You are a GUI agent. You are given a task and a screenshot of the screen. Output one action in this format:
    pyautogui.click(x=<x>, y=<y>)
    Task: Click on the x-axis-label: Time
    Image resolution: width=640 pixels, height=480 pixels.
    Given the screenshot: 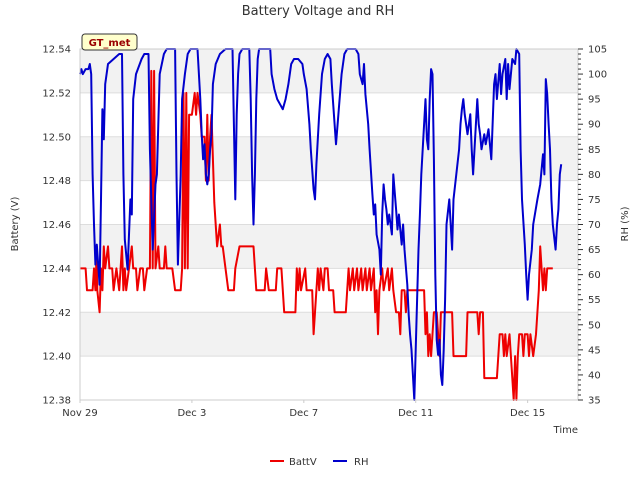 What is the action you would take?
    pyautogui.click(x=565, y=430)
    